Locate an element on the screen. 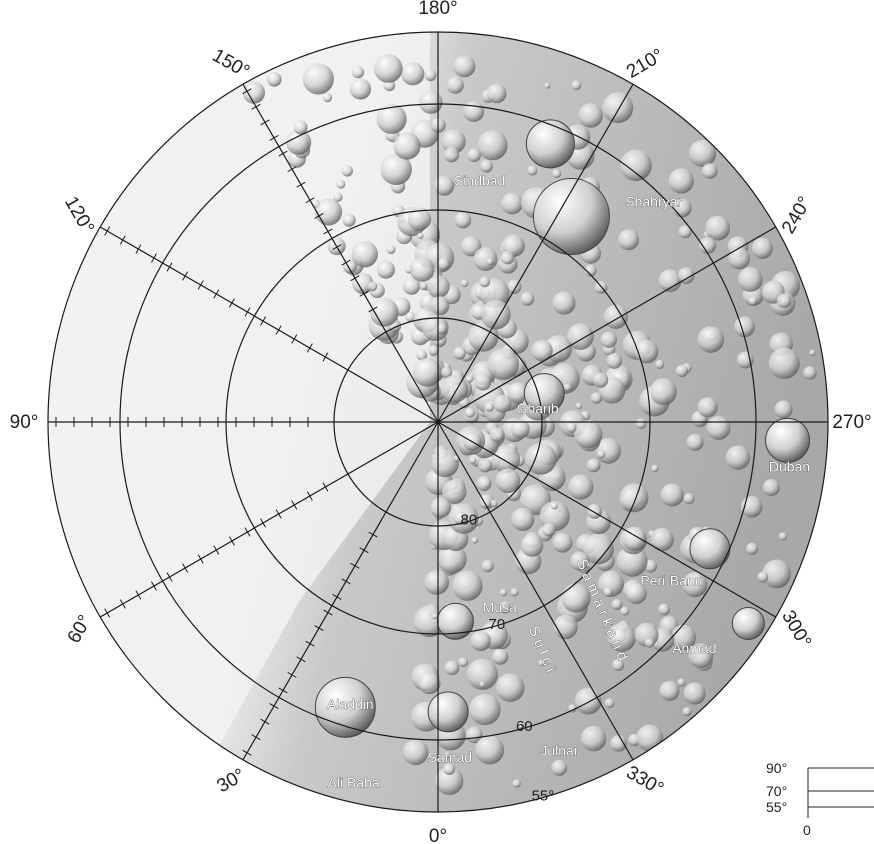  scale-zero-label: 0 is located at coordinates (807, 830).